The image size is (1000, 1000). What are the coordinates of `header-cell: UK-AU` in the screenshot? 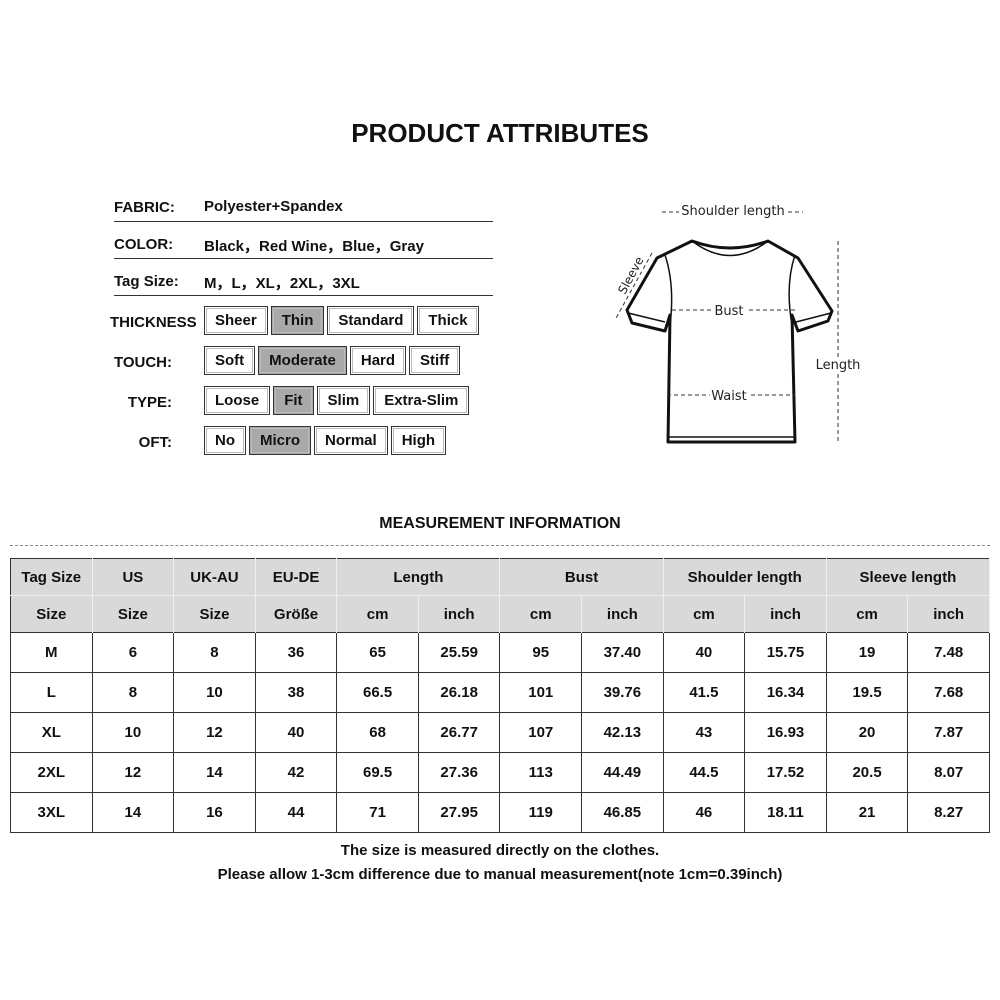 It's located at (214, 577).